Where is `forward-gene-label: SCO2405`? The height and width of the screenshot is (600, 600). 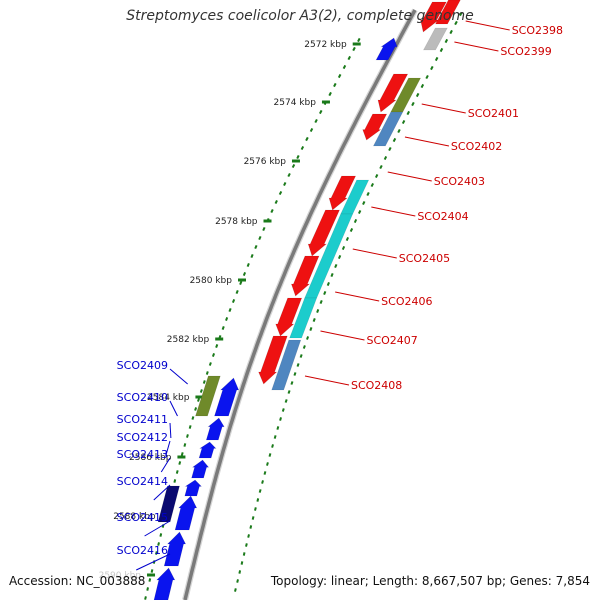
forward-gene-label: SCO2405 is located at coordinates (424, 258).